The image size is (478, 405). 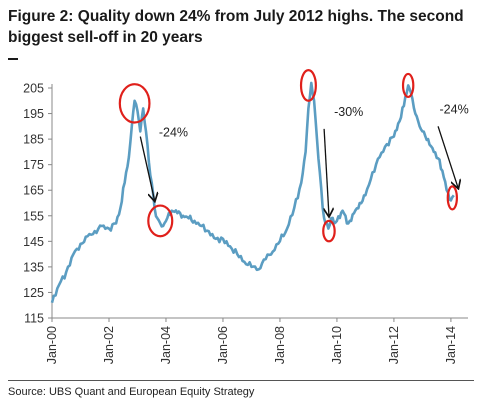 What do you see at coordinates (13, 59) in the screenshot?
I see `title-rule` at bounding box center [13, 59].